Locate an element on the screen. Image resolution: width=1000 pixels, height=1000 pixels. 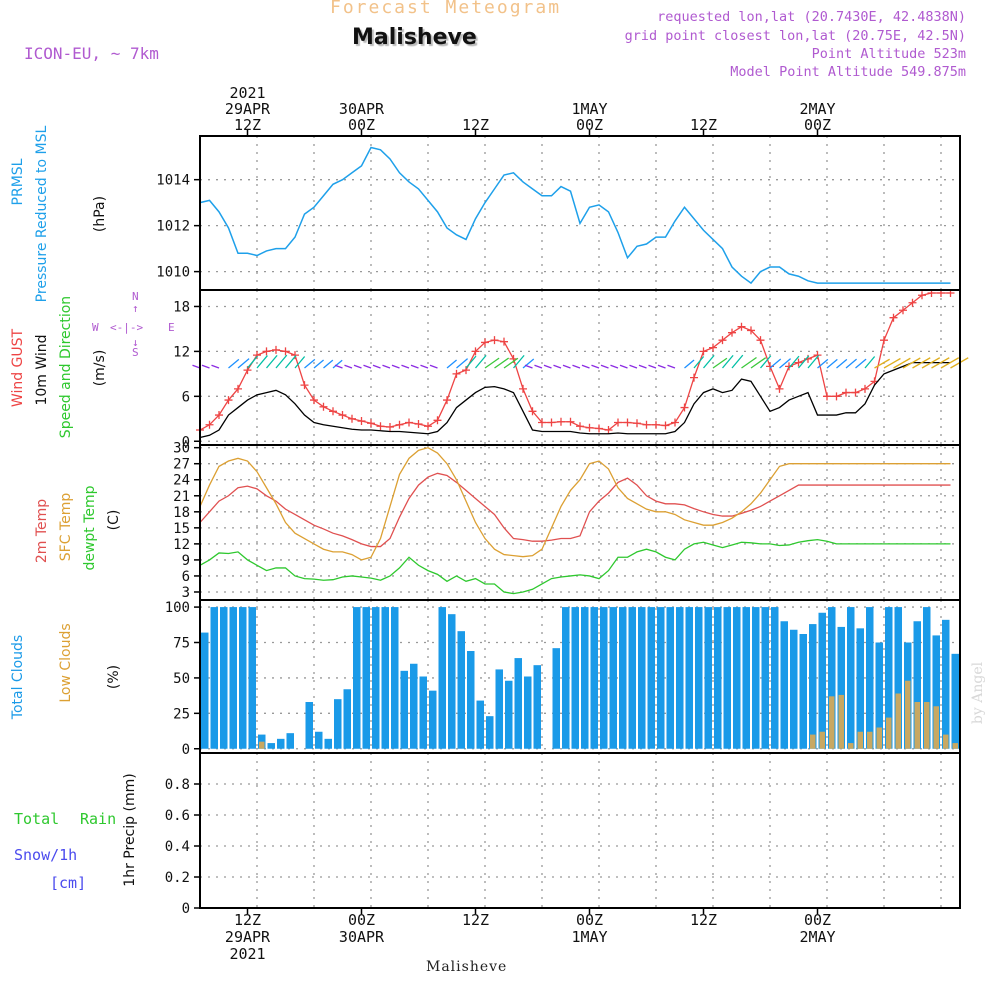
temp-tick-label: 6 is located at coordinates (186, 577).